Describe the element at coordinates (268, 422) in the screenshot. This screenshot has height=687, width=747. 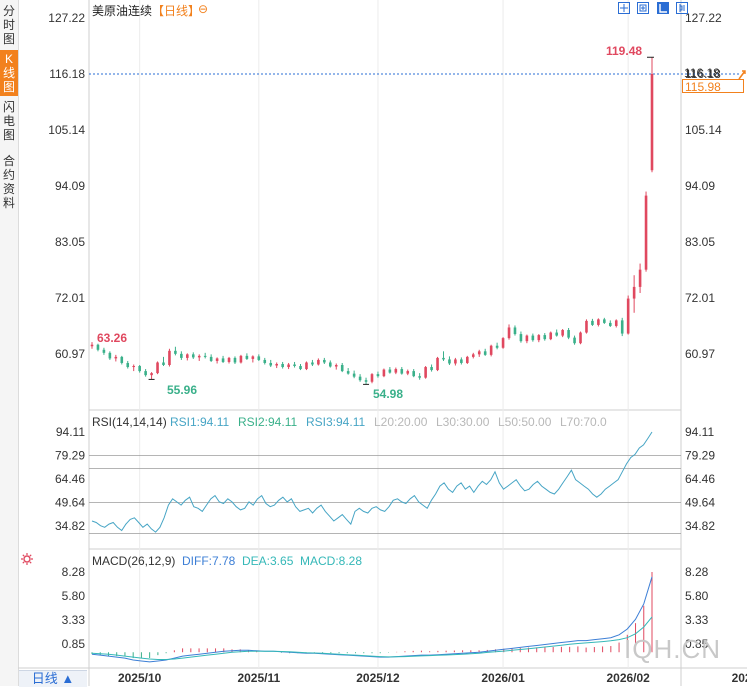
I see `rsi2-value: RSI2:94.11` at that location.